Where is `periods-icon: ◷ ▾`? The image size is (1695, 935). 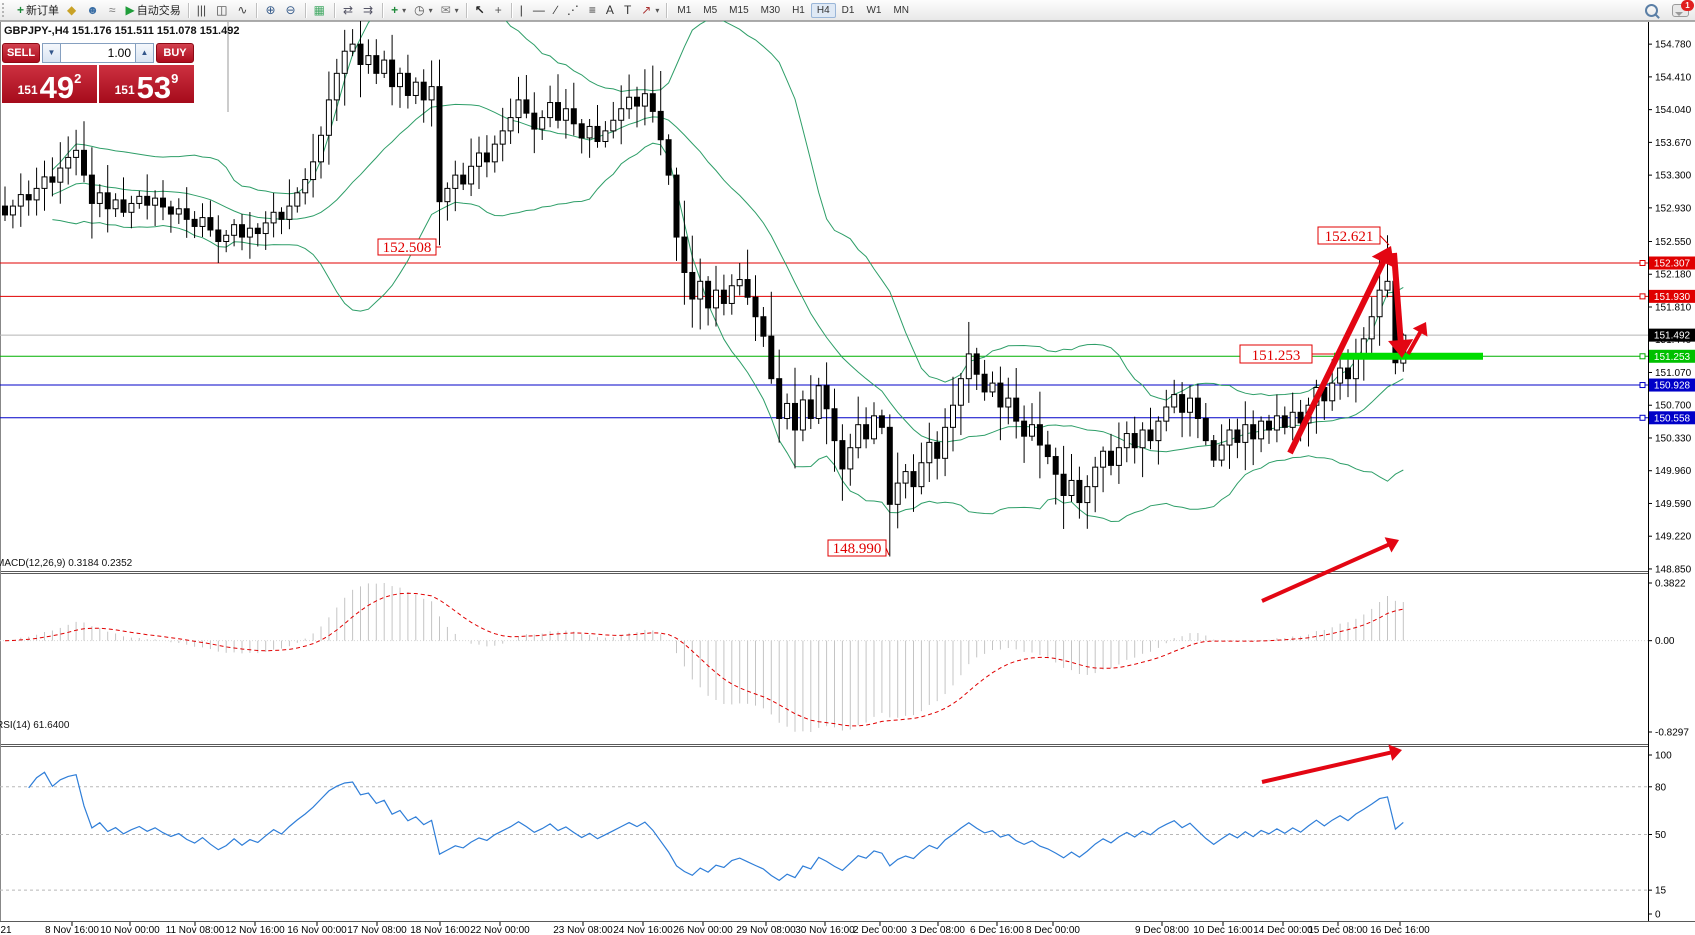
periods-icon: ◷ ▾ is located at coordinates (423, 10).